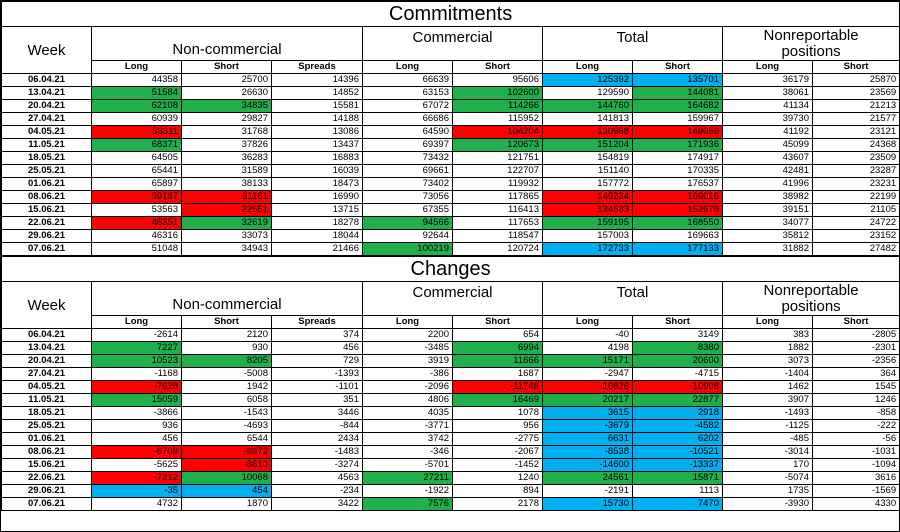  What do you see at coordinates (587, 439) in the screenshot?
I see `value-cell: 6631` at bounding box center [587, 439].